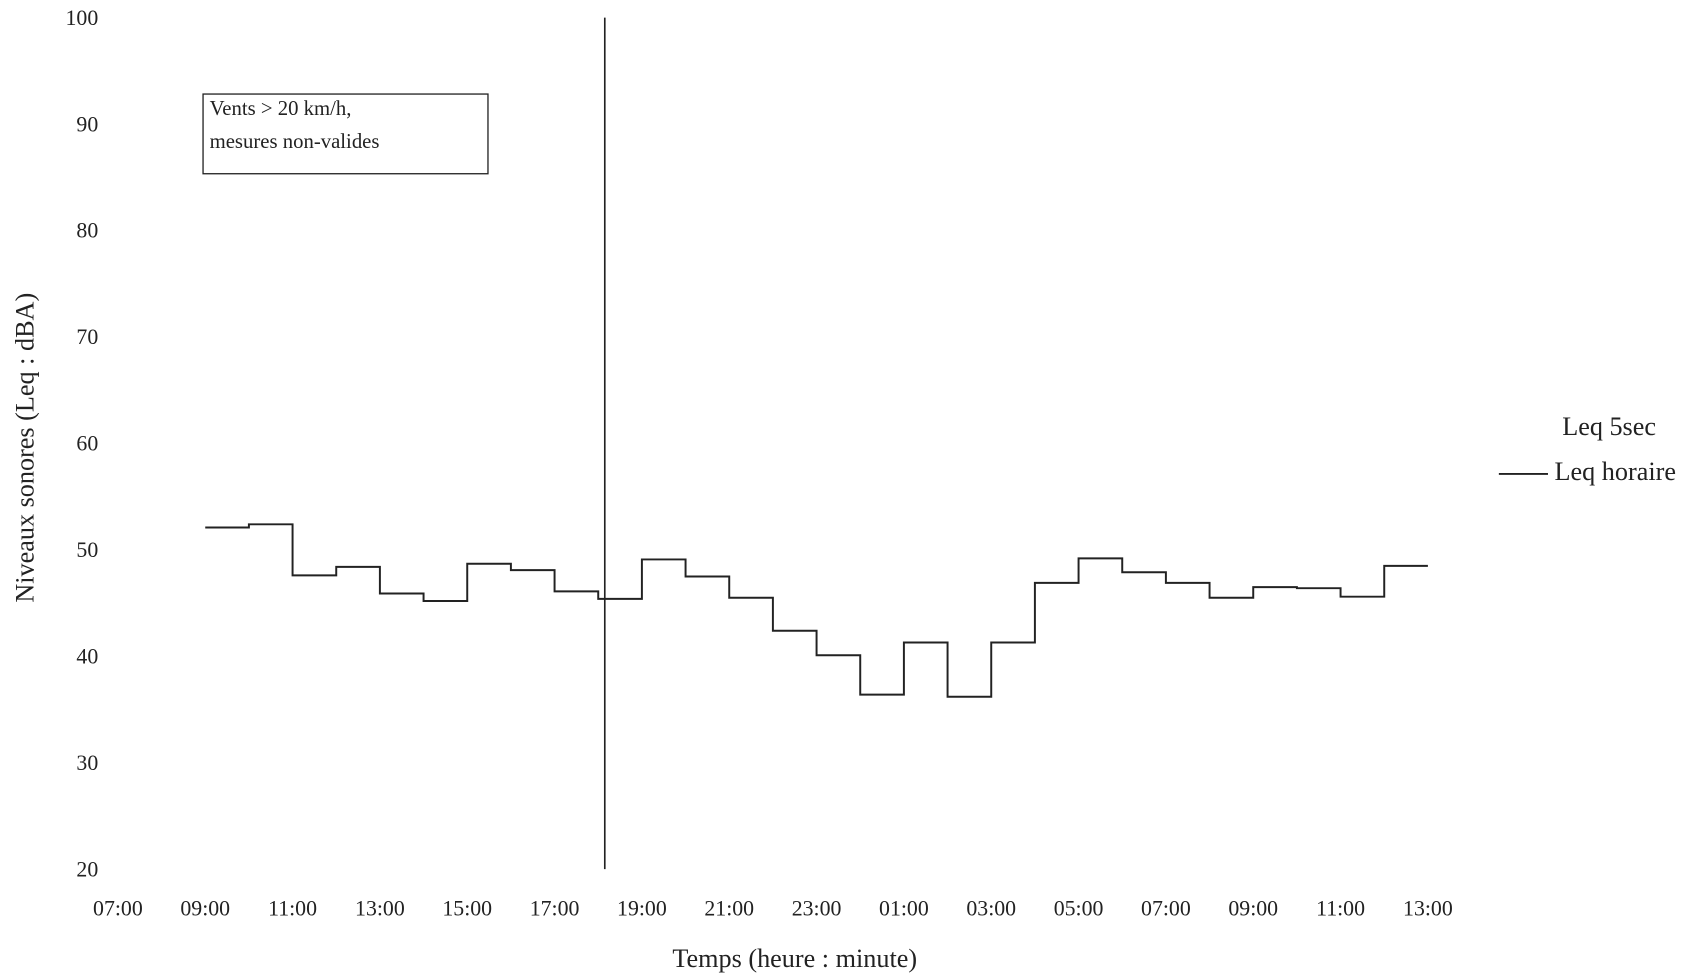 The image size is (1703, 973). Describe the element at coordinates (281, 109) in the screenshot. I see `annotation-line: Vents > 20 km/h,` at that location.